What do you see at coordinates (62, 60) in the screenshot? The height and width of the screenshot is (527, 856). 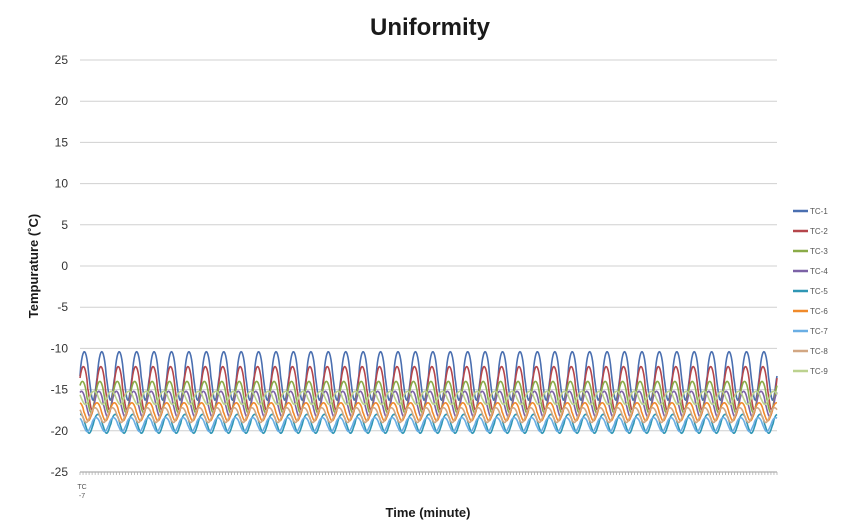 I see `y-tick-label: 25` at bounding box center [62, 60].